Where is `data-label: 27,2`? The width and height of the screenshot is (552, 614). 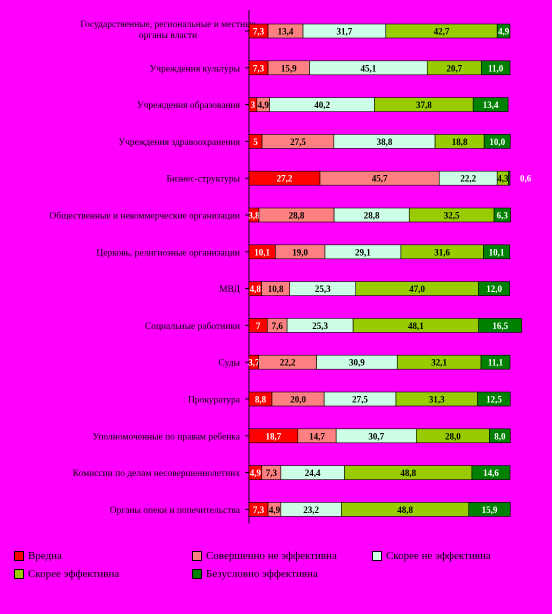
data-label: 27,2 is located at coordinates (285, 179).